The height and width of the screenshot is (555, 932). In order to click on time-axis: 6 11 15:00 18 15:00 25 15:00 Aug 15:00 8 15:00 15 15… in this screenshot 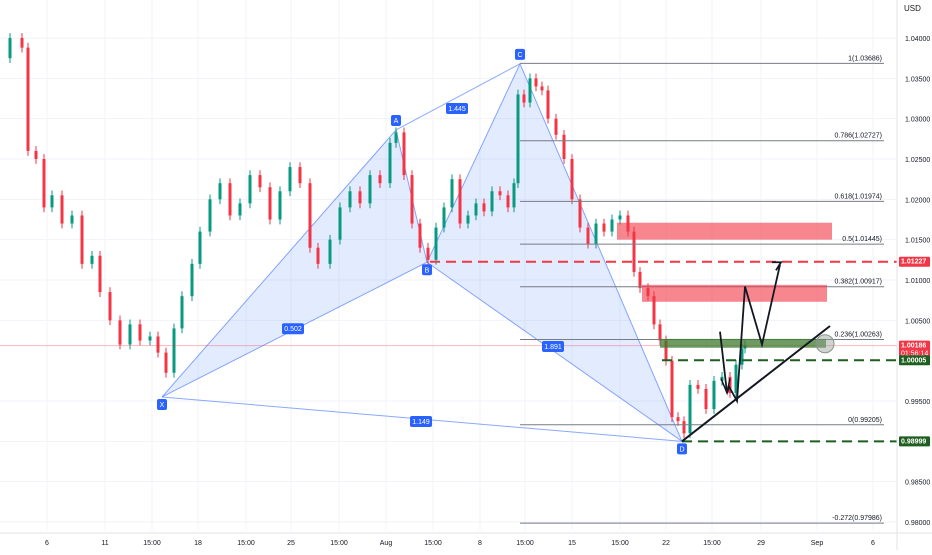, I will do `click(466, 539)`.